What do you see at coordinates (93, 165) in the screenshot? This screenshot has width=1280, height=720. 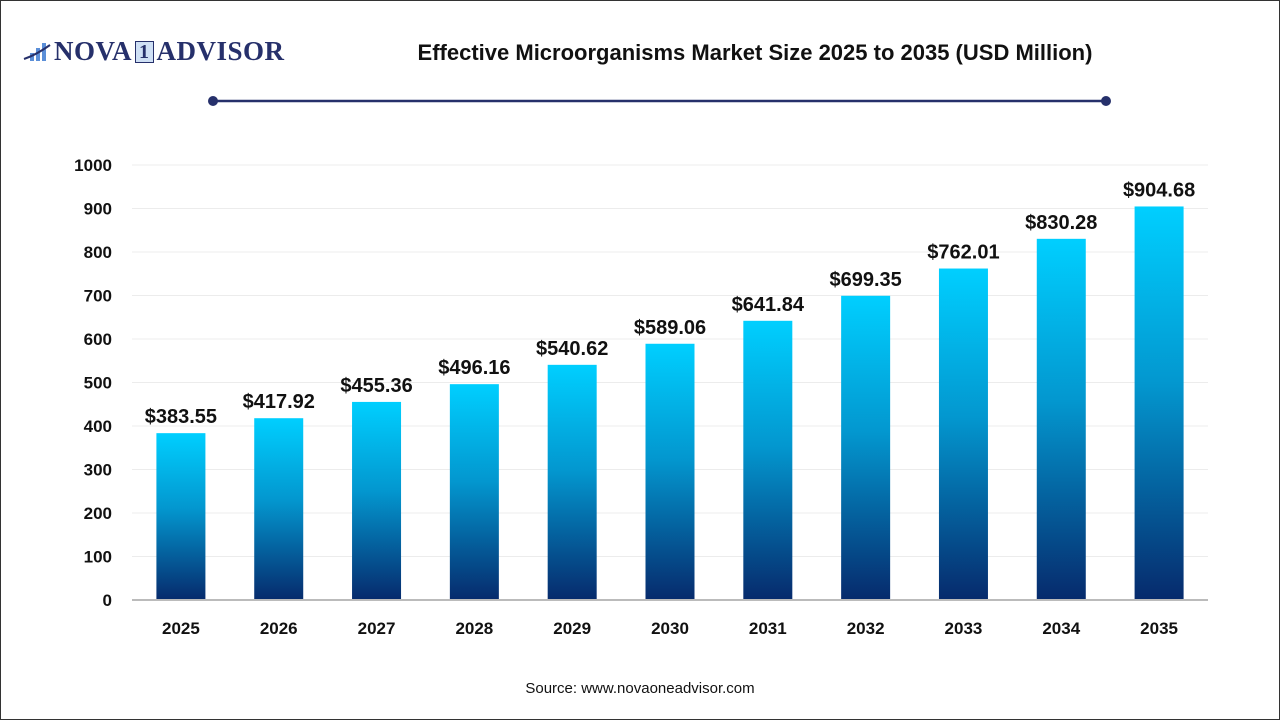 I see `y-tick-label: 1000` at bounding box center [93, 165].